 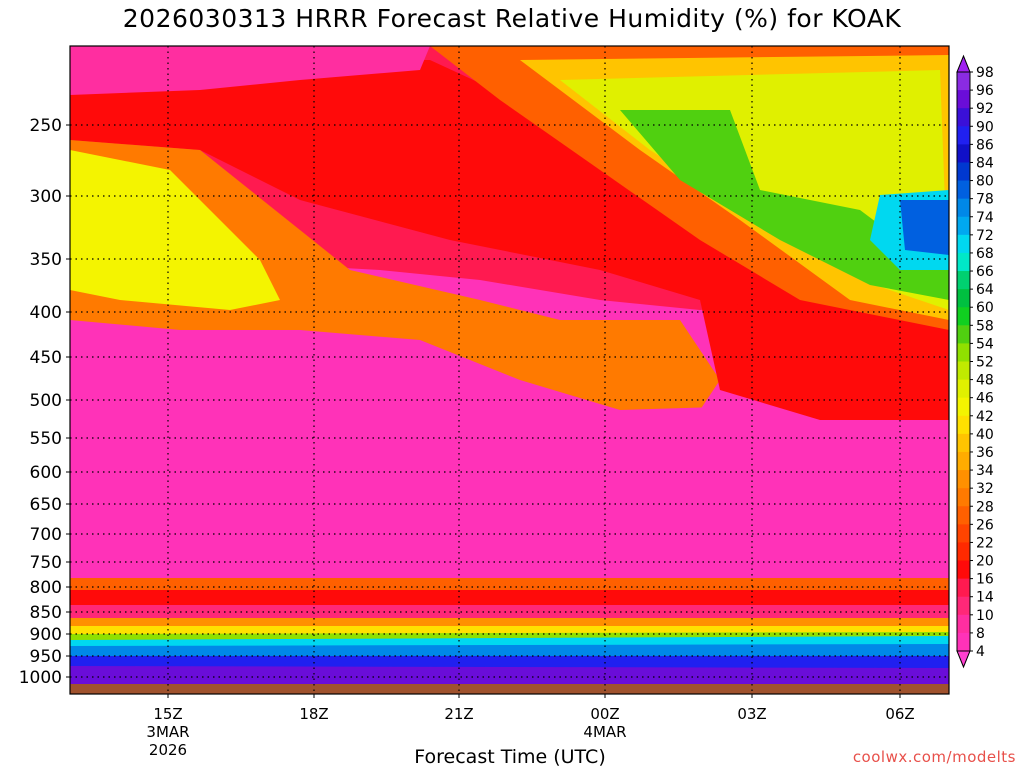 I want to click on colorbar-label: 64, so click(x=985, y=290).